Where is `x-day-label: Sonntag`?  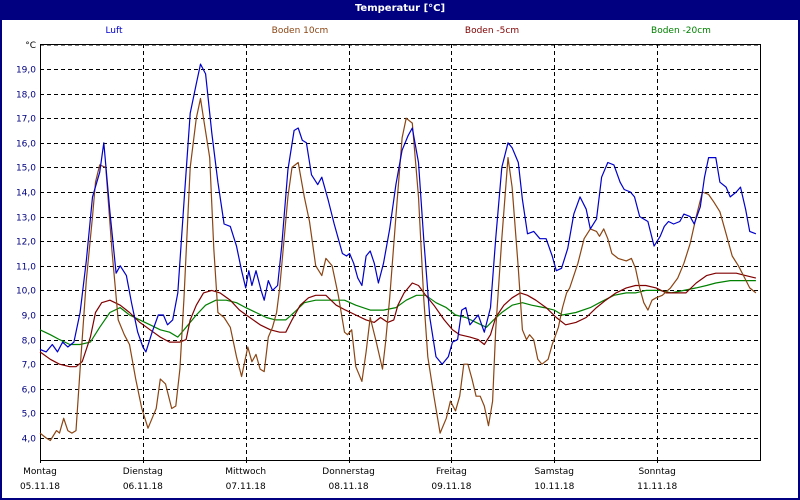
x-day-label: Sonntag is located at coordinates (656, 472).